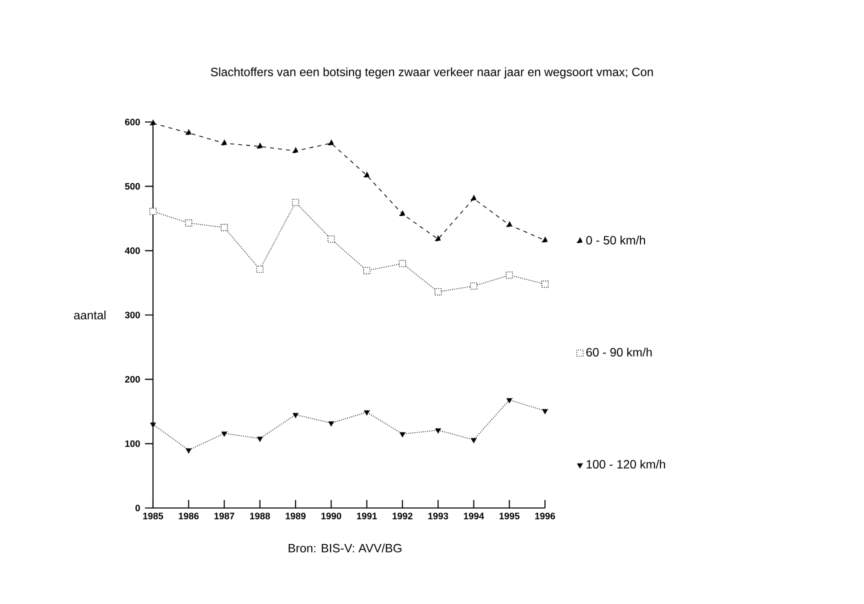 This screenshot has height=604, width=864. What do you see at coordinates (616, 240) in the screenshot?
I see `legend-label: 0 - 50 km/h` at bounding box center [616, 240].